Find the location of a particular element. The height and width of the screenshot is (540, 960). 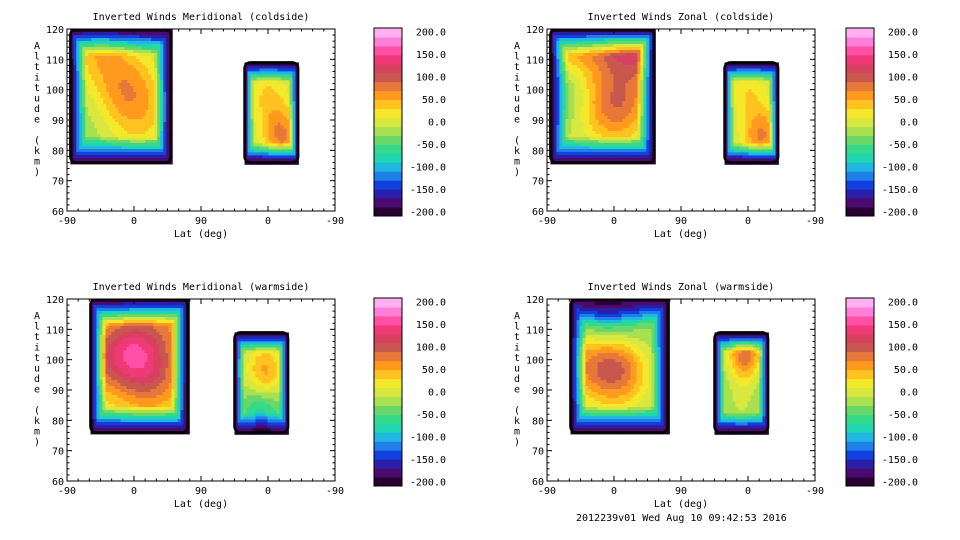

panel-title: Inverted Winds Meridional (warmside) is located at coordinates (201, 287).